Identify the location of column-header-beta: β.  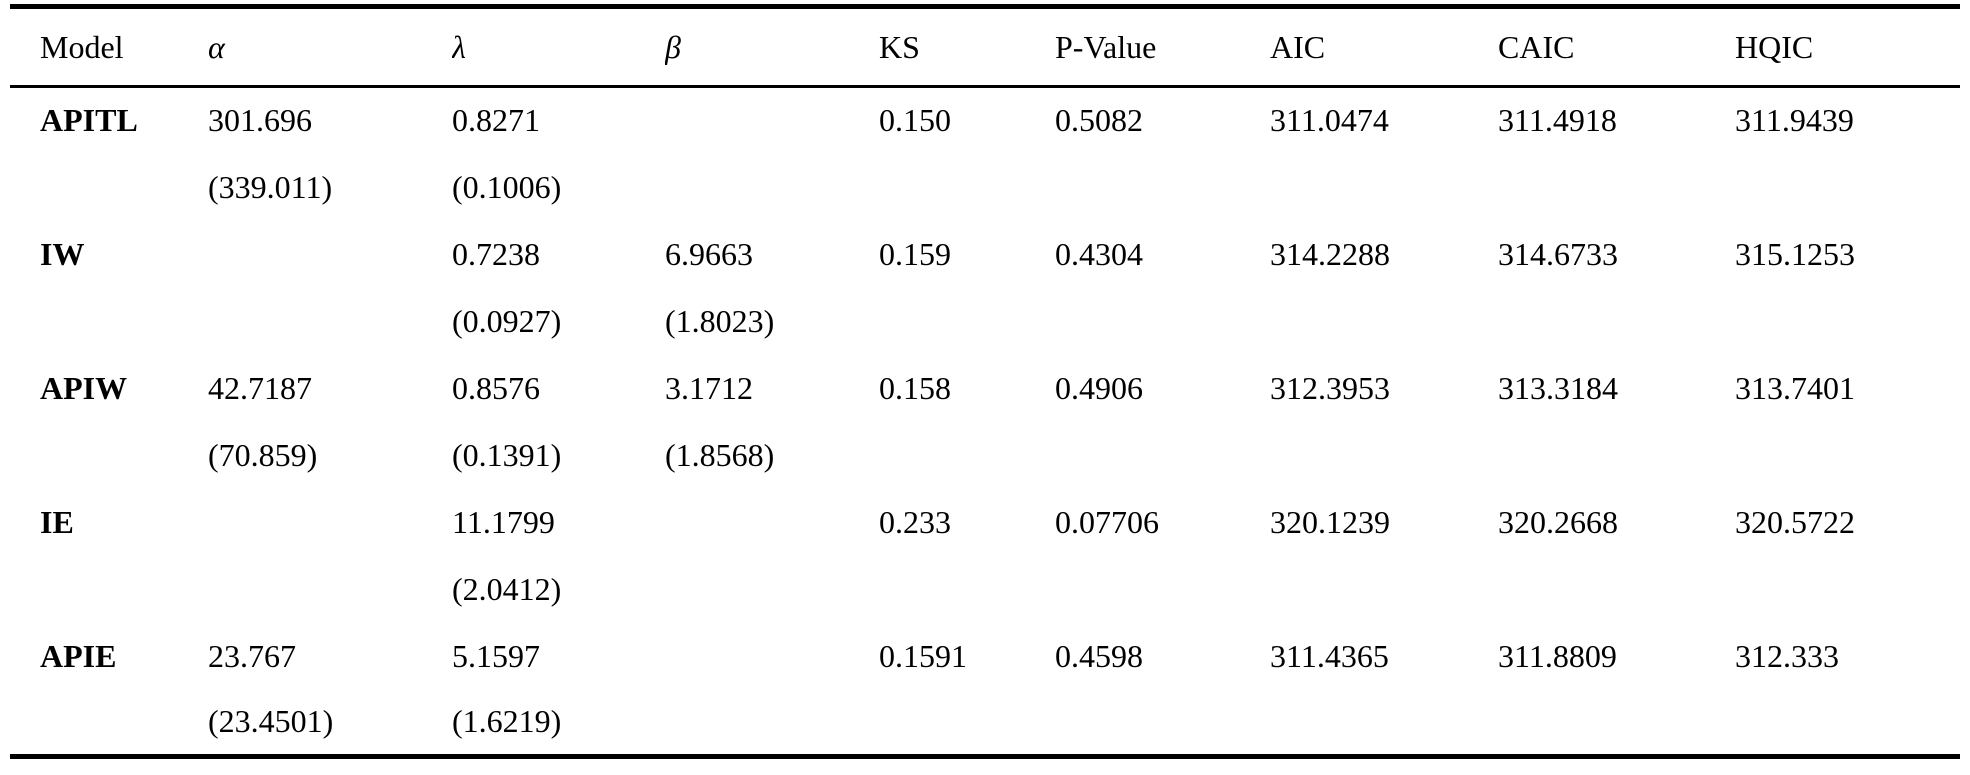
(673, 46).